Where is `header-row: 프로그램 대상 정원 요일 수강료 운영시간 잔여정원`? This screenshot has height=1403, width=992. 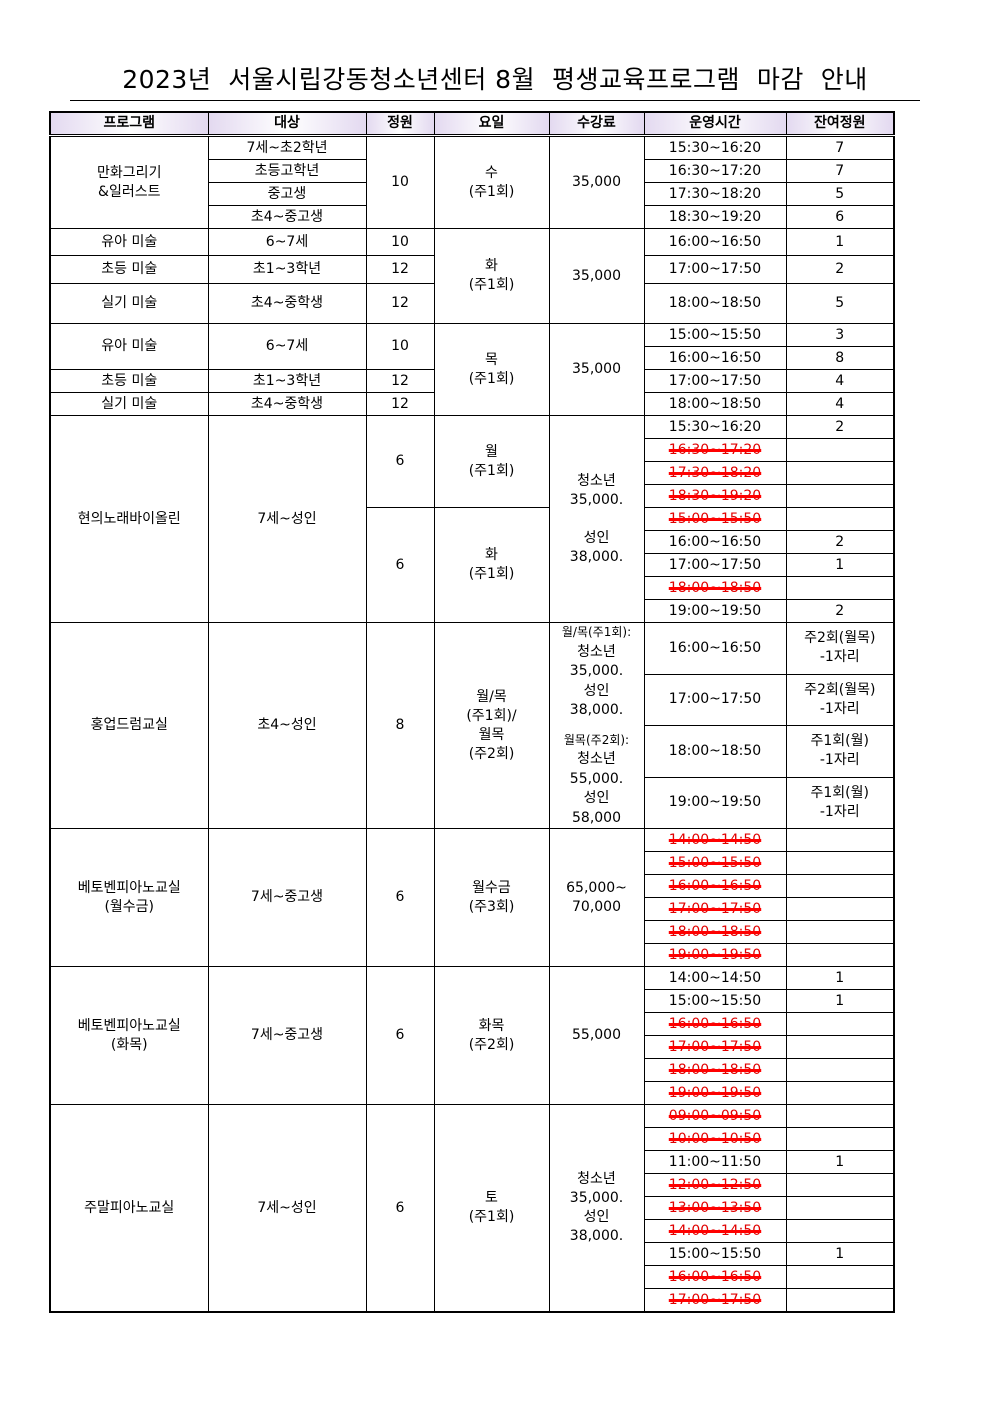
header-row: 프로그램 대상 정원 요일 수강료 운영시간 잔여정원 is located at coordinates (472, 124).